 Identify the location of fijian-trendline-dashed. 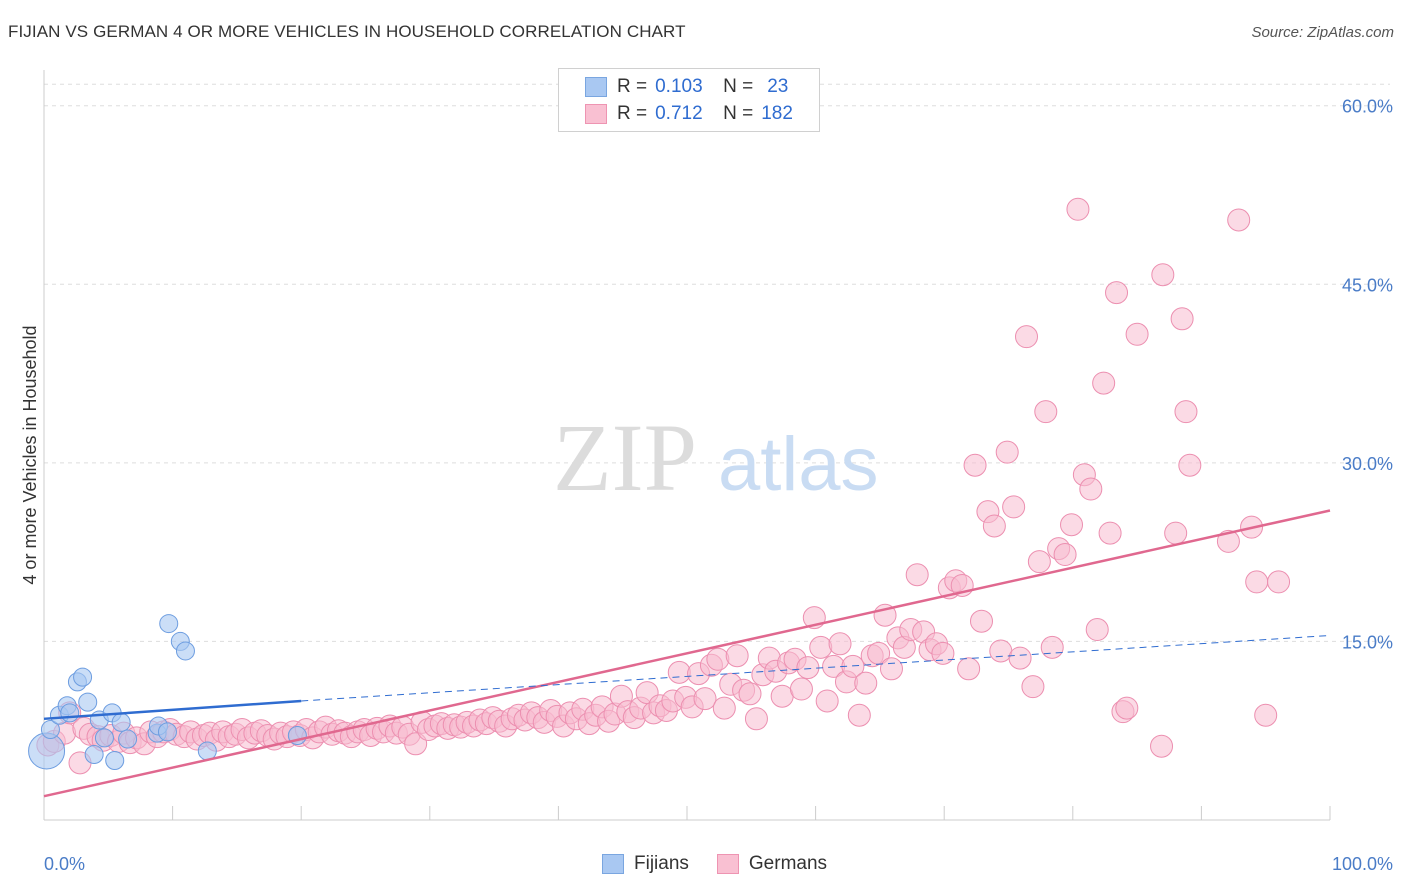
(816, 668).